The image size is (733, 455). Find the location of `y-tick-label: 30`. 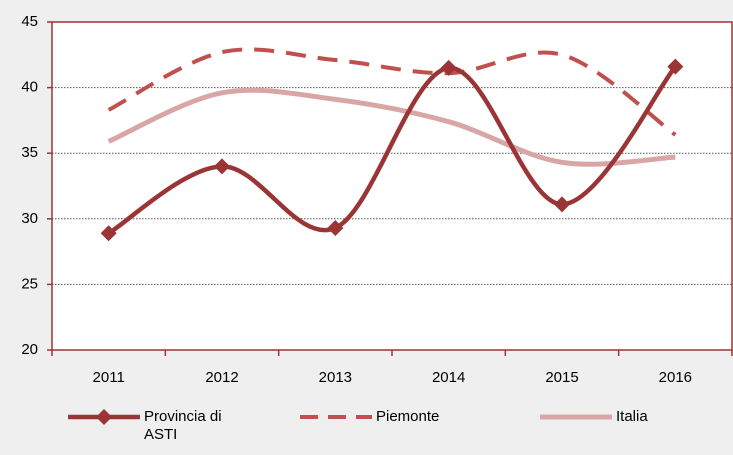

y-tick-label: 30 is located at coordinates (29, 218).